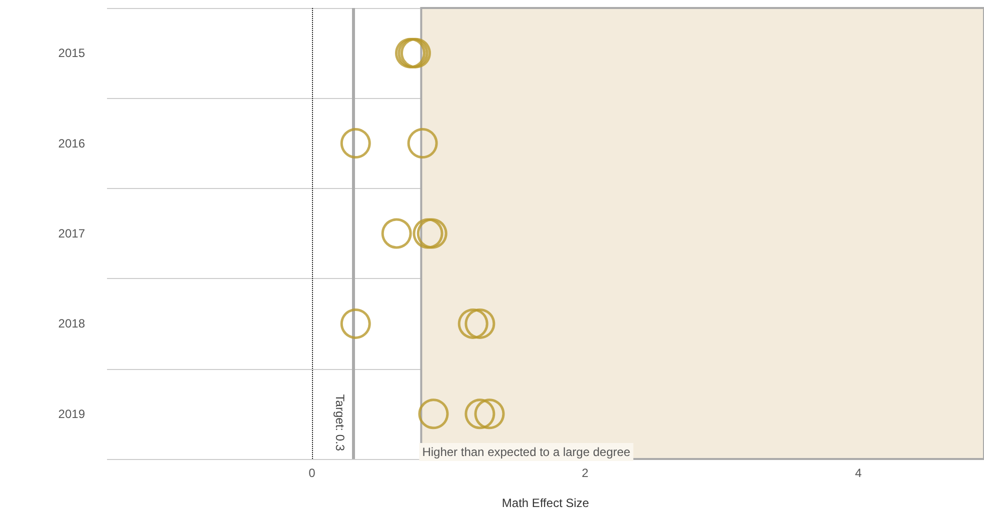  Describe the element at coordinates (546, 503) in the screenshot. I see `x-axis-title: Math Effect Size` at that location.